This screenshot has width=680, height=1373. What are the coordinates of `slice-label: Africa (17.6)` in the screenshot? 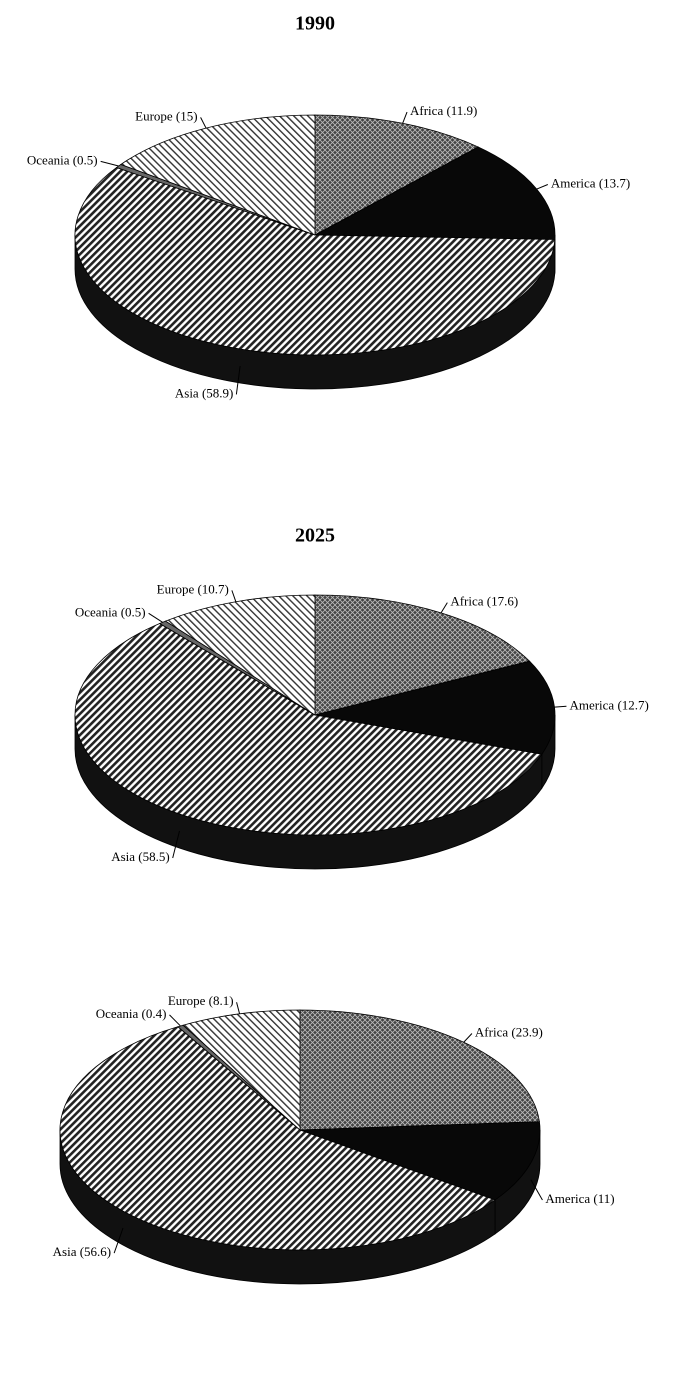 It's located at (484, 601).